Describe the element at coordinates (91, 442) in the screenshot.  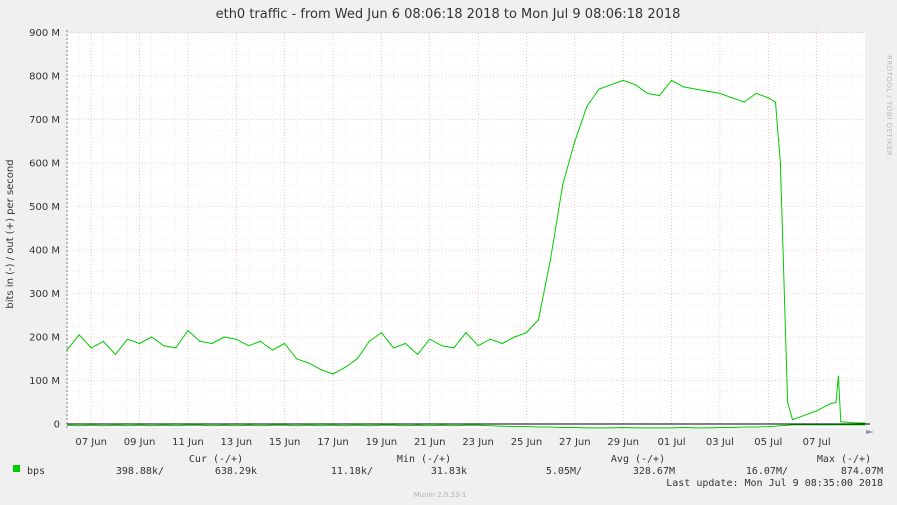
I see `x-tick-label: 07 Jun` at that location.